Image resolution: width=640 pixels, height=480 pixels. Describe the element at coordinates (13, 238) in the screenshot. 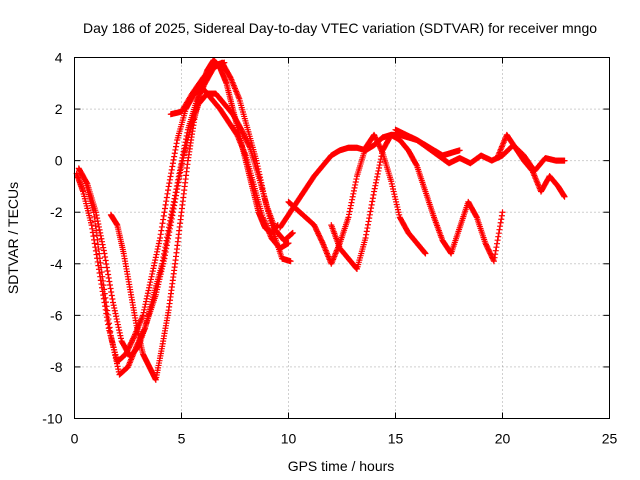

I see `y-axis-label: SDTVAR / TECUs` at that location.